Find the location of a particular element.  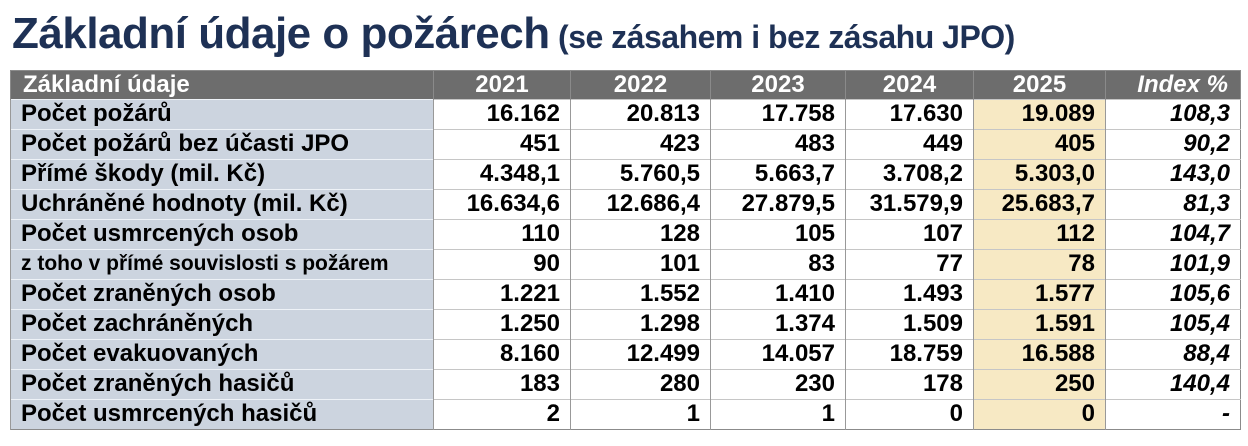

value-cell: 1.374 is located at coordinates (778, 324).